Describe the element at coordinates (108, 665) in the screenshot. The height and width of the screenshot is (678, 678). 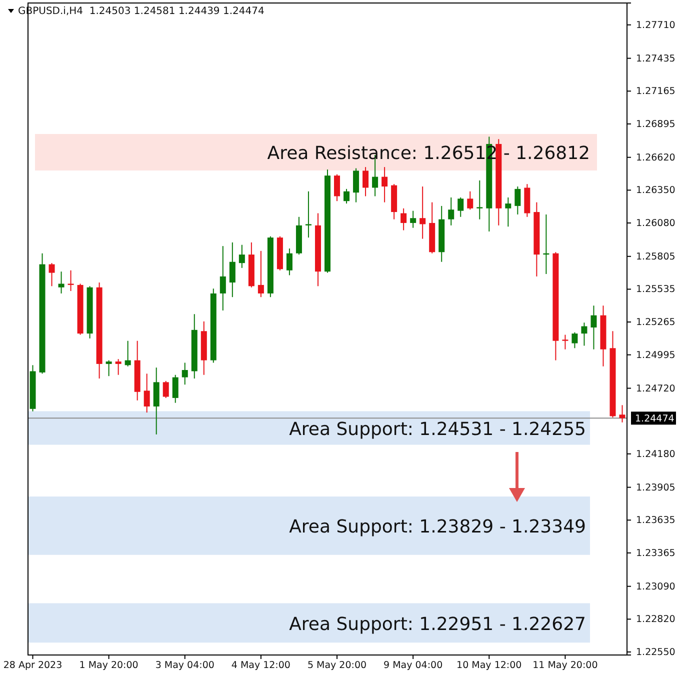
I see `x-tick-label: 1 May 20:00` at that location.